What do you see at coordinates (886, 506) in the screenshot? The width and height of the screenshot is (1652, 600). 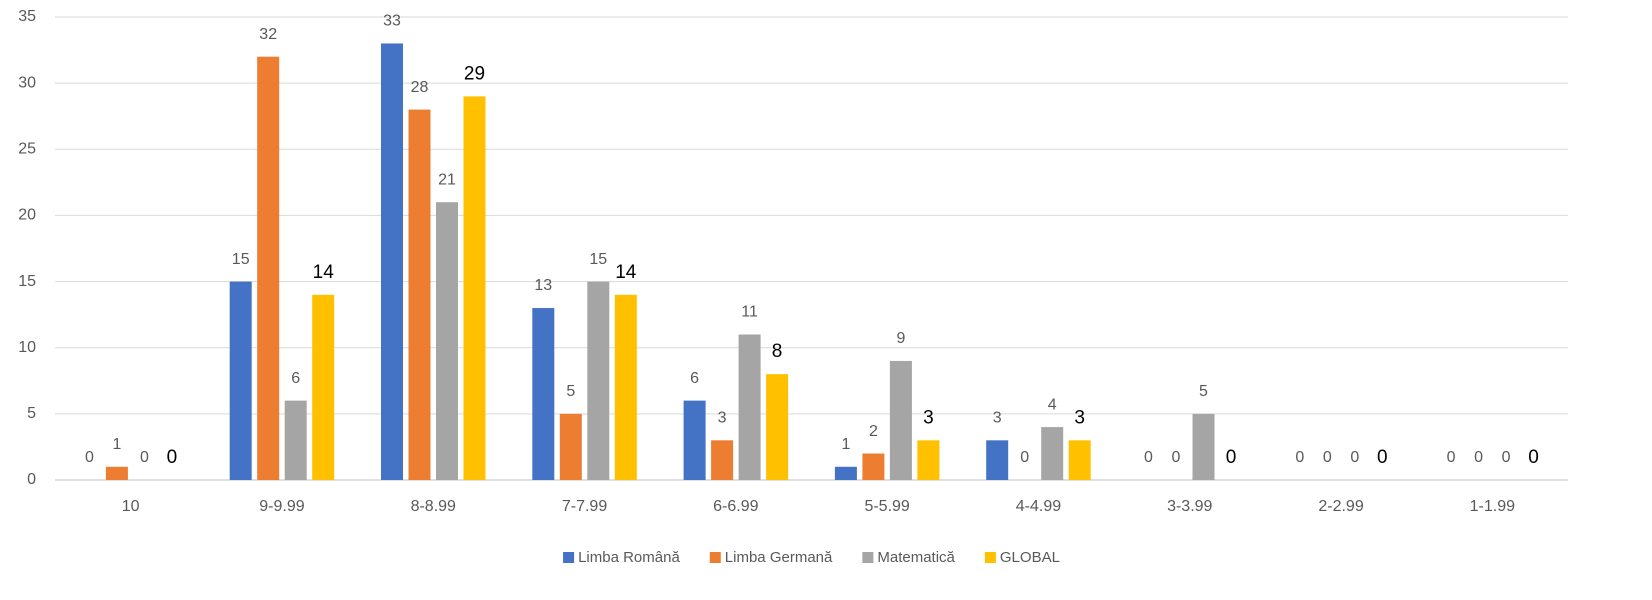 I see `x-tick-label: 5-5.99` at bounding box center [886, 506].